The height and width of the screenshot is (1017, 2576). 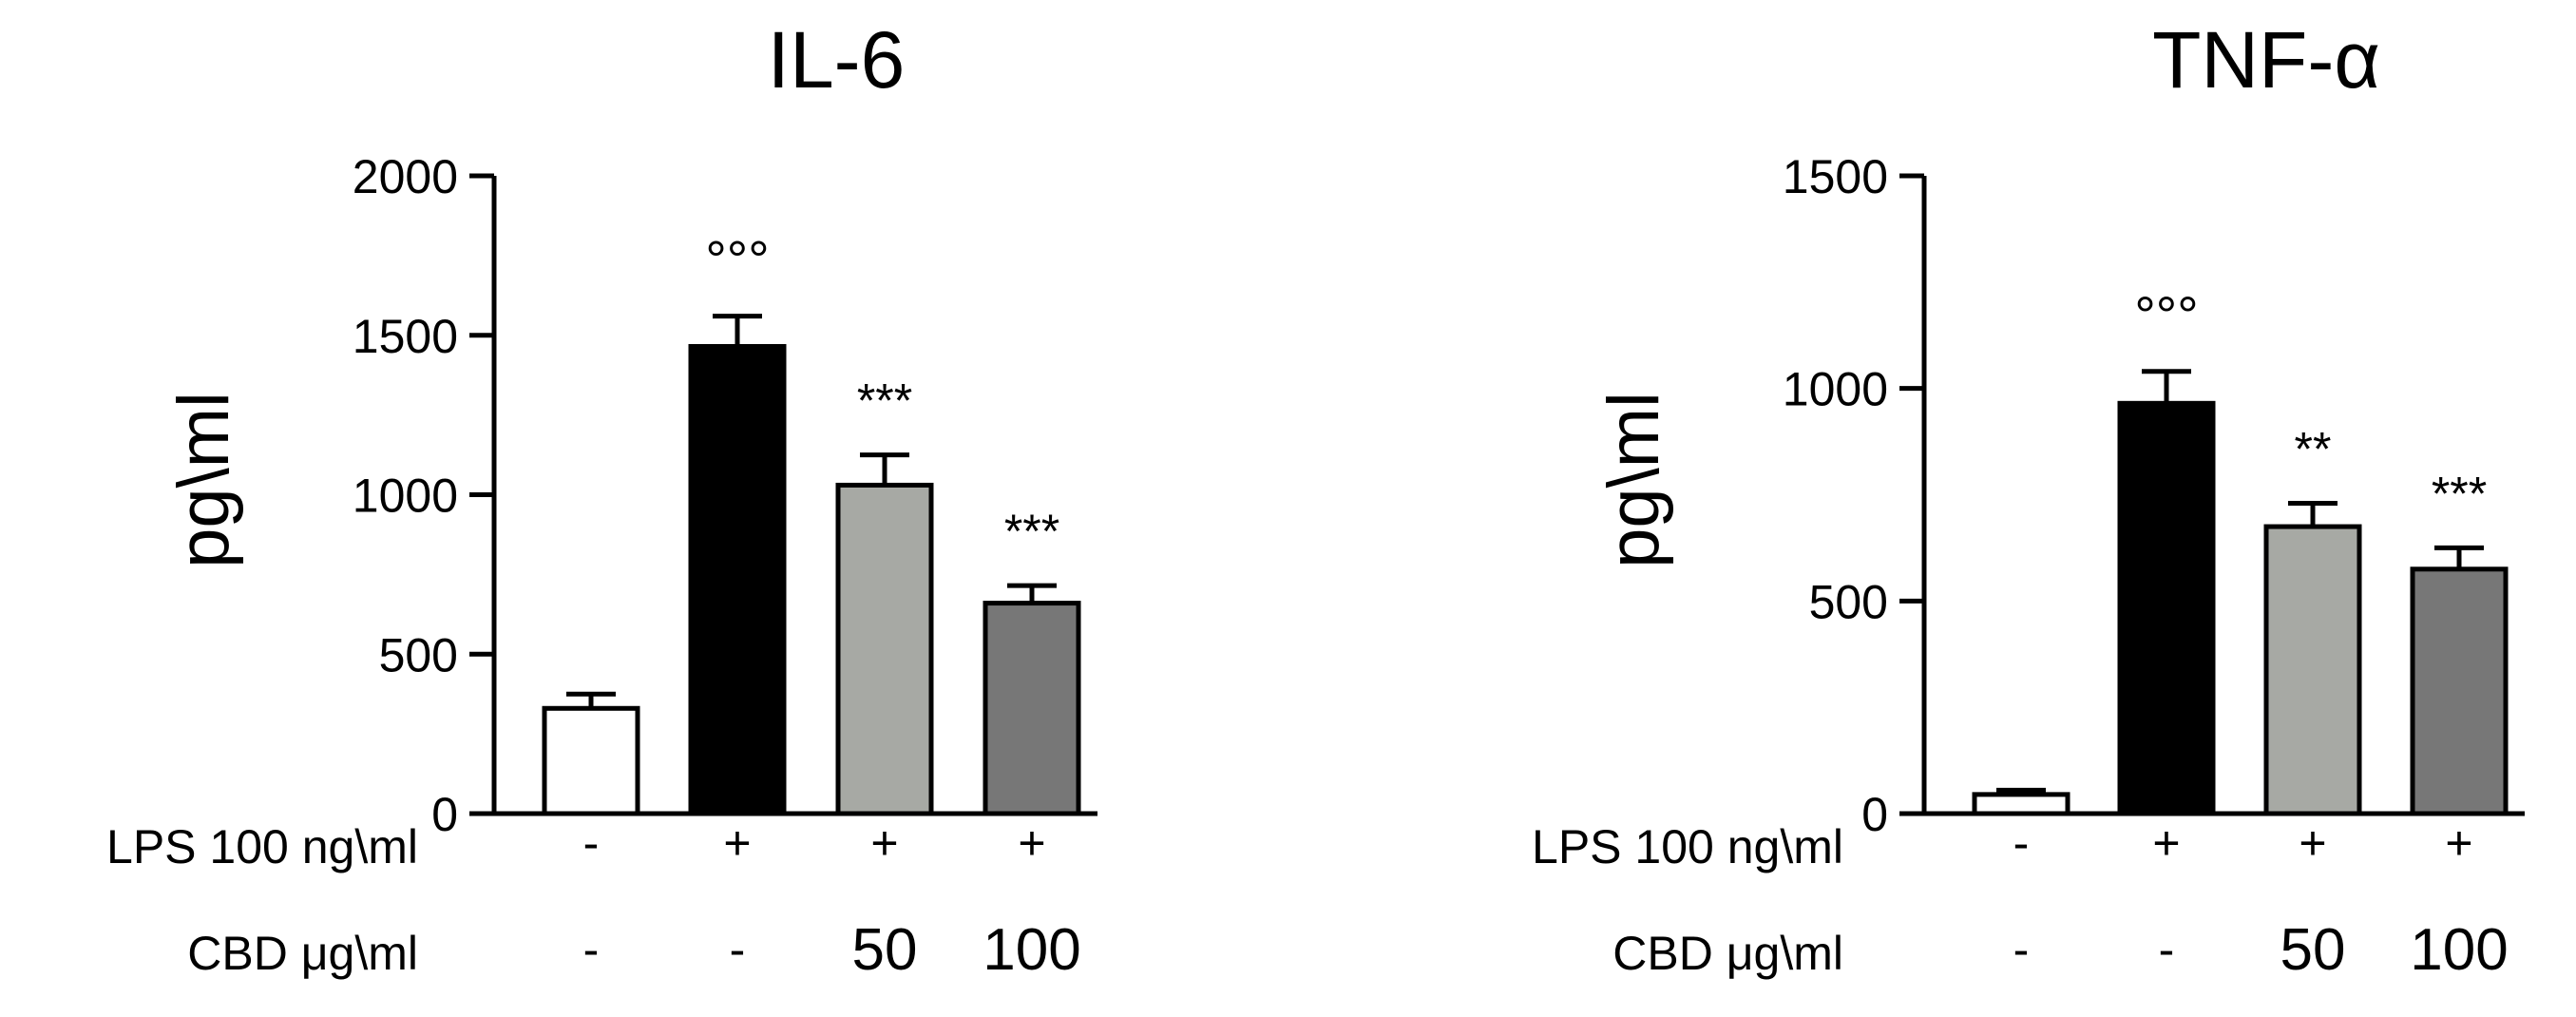 I want to click on chart-title: IL-6, so click(x=837, y=60).